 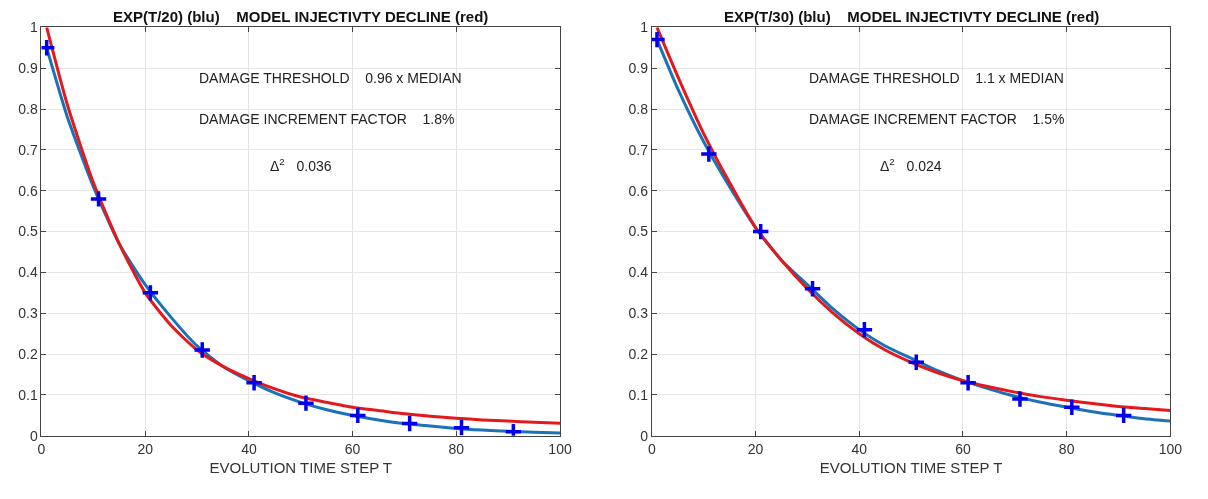 What do you see at coordinates (911, 165) in the screenshot?
I see `annotation: Δ$^{2}$ 0.024` at bounding box center [911, 165].